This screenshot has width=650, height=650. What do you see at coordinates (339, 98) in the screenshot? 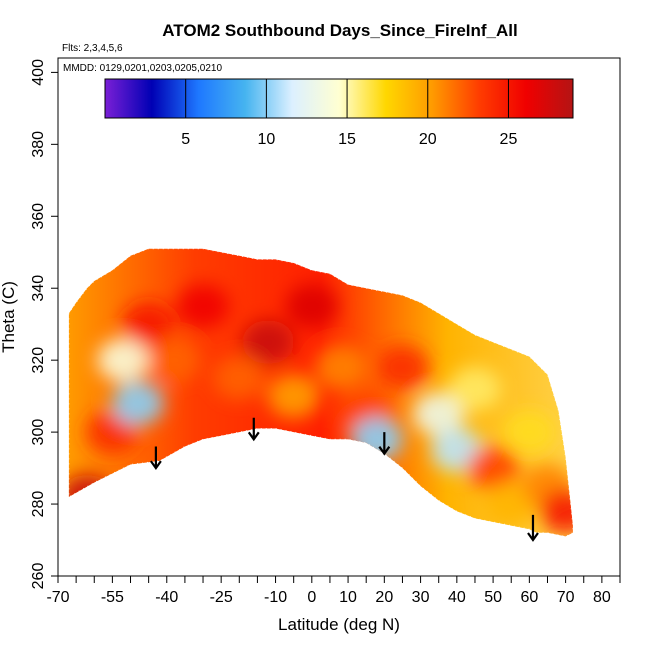
I see `colorbar-bar` at bounding box center [339, 98].